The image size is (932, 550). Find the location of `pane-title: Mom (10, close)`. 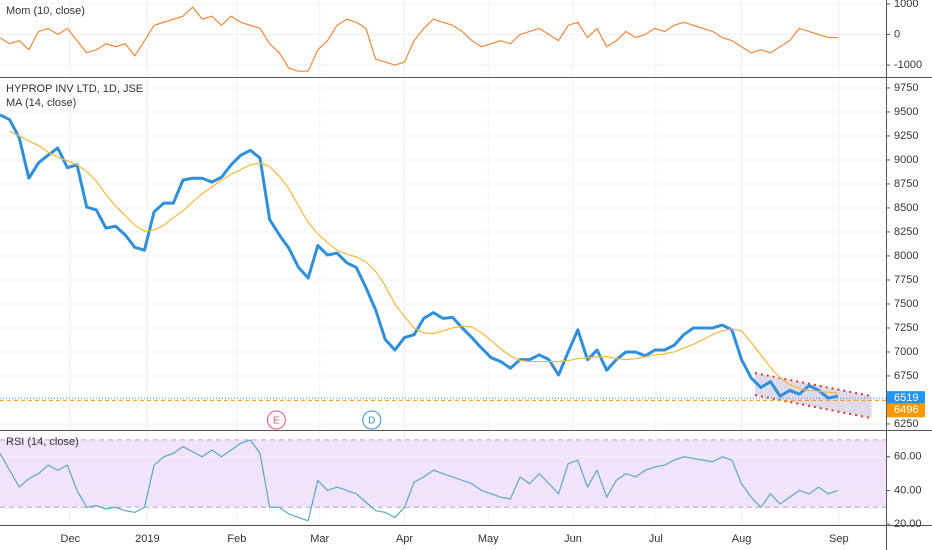

pane-title: Mom (10, close) is located at coordinates (45, 11).